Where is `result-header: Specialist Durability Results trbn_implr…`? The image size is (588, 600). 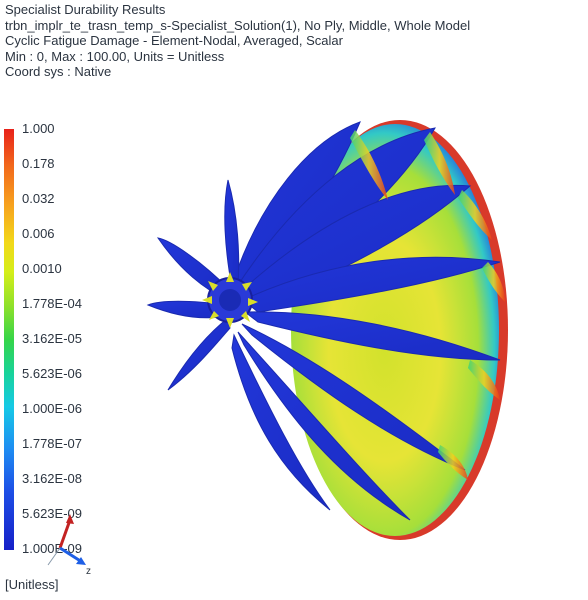 result-header: Specialist Durability Results trbn_implr… is located at coordinates (237, 41).